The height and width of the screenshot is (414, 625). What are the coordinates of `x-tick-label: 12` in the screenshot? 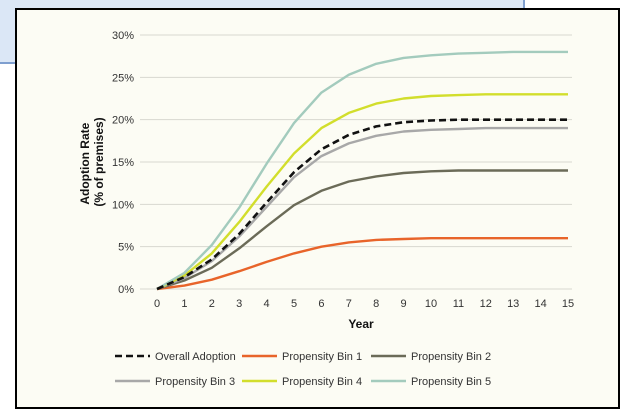 It's located at (486, 304).